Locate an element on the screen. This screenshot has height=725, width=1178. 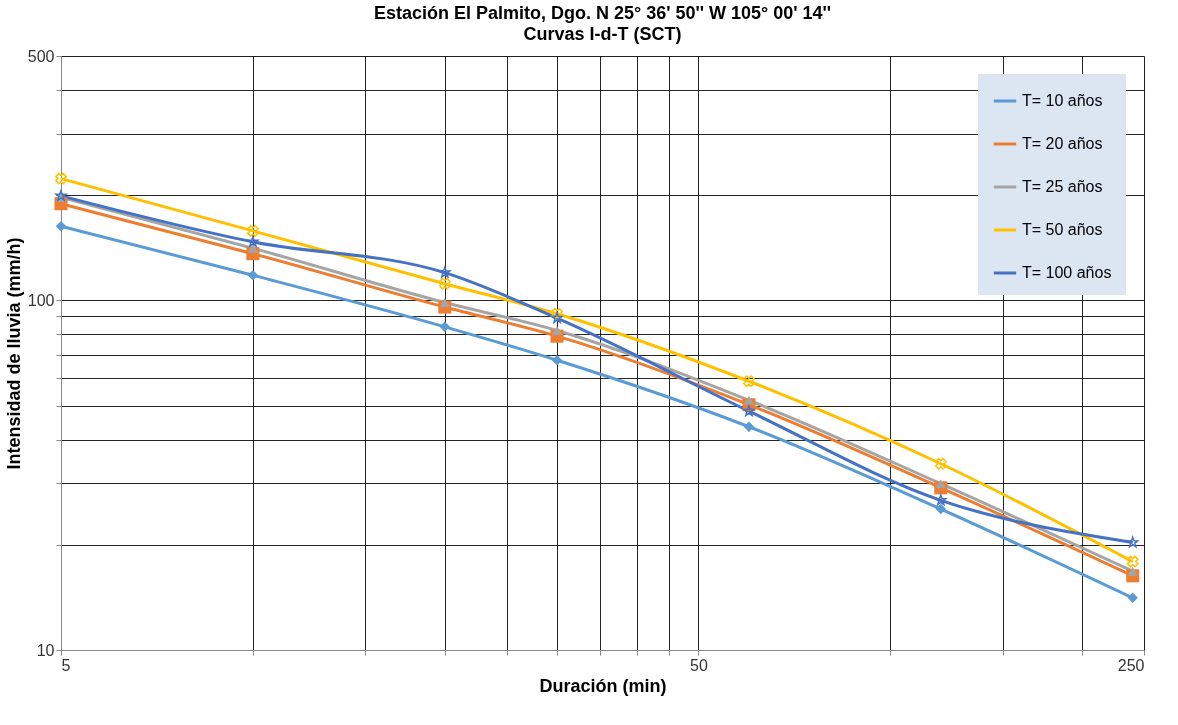
legend-label: T= 20 años is located at coordinates (1062, 143).